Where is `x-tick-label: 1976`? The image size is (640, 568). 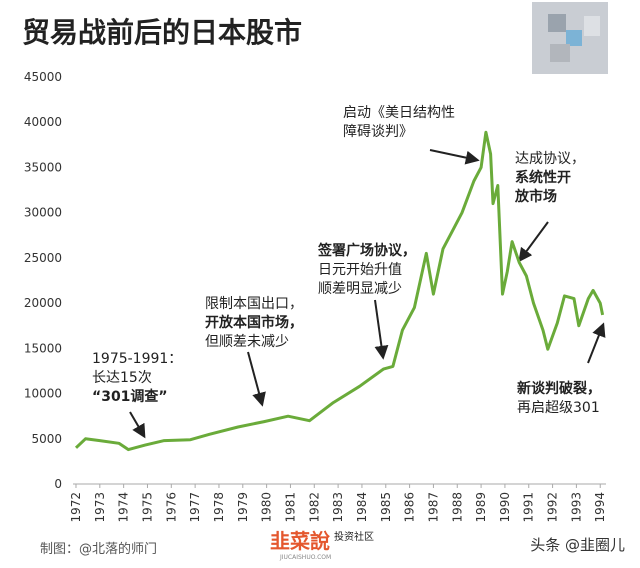
x-tick-label: 1976 is located at coordinates (171, 507).